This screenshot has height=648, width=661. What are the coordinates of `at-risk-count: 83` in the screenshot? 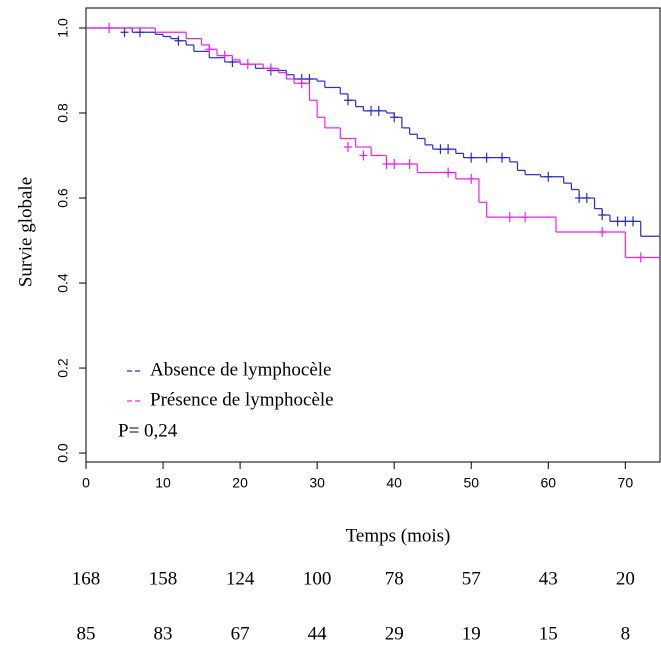 It's located at (163, 633).